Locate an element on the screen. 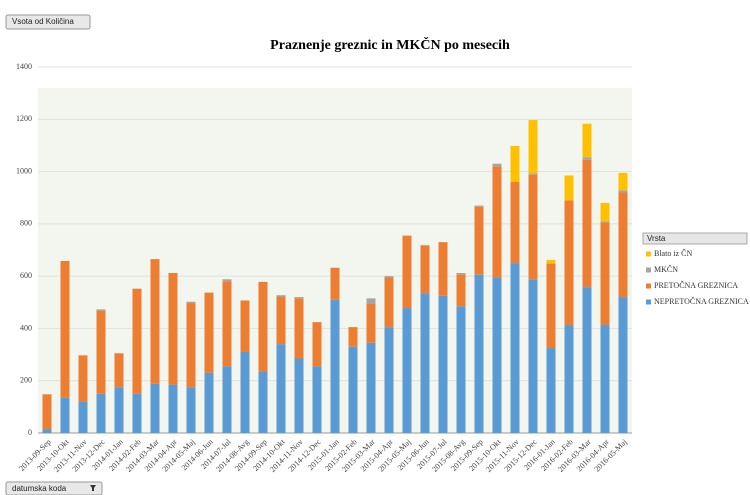 The image size is (750, 495). y-tick-label: 600 is located at coordinates (26, 275).